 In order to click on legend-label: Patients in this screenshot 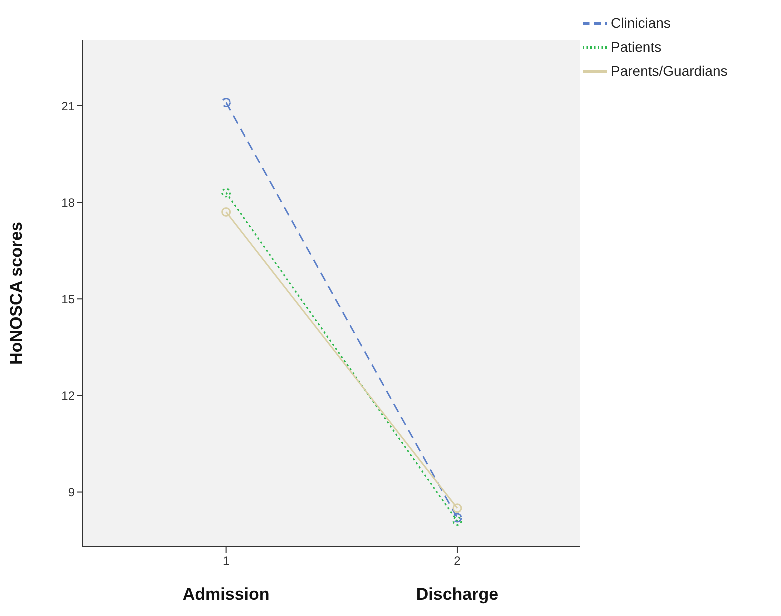, I will do `click(636, 47)`.